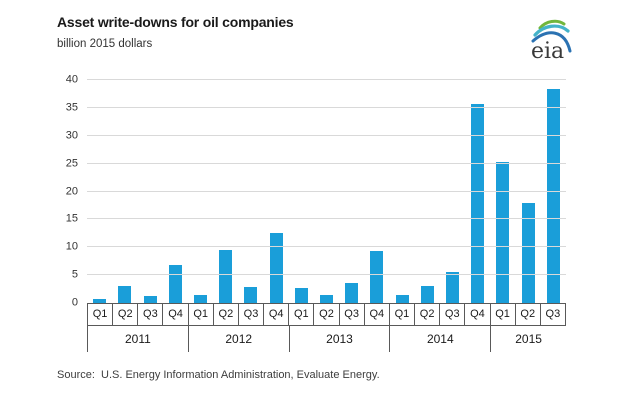 The width and height of the screenshot is (623, 415). What do you see at coordinates (427, 294) in the screenshot?
I see `bar-q2-2014` at bounding box center [427, 294].